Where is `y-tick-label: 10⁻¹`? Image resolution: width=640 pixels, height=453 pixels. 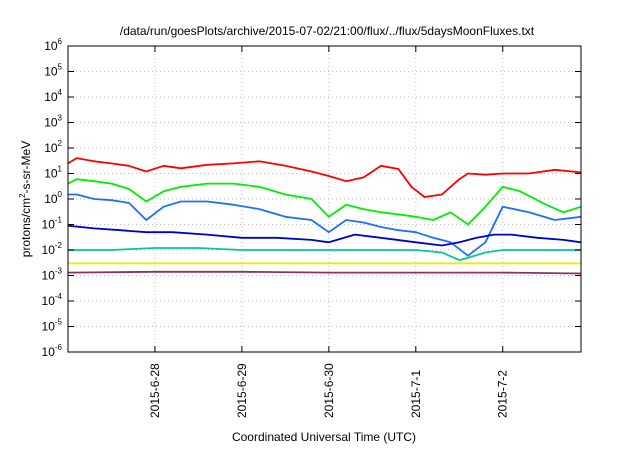 y-tick-label: 10⁻¹ is located at coordinates (52, 224).